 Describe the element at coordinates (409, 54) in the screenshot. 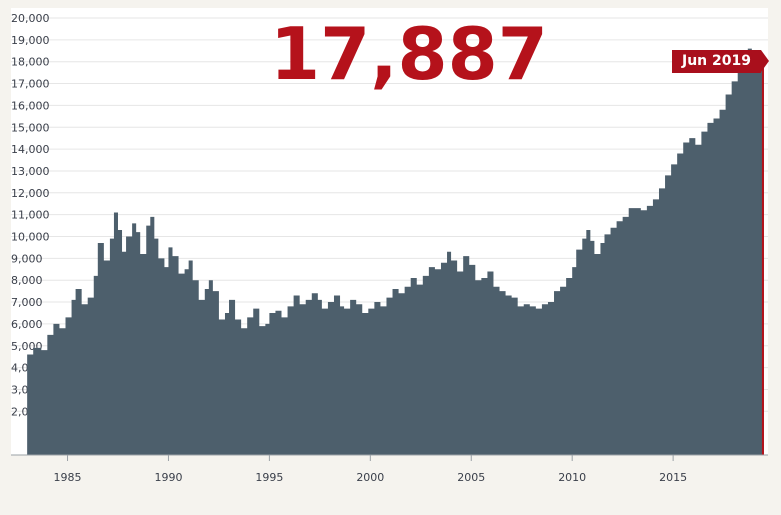

I see `headline-value: 17,887` at that location.